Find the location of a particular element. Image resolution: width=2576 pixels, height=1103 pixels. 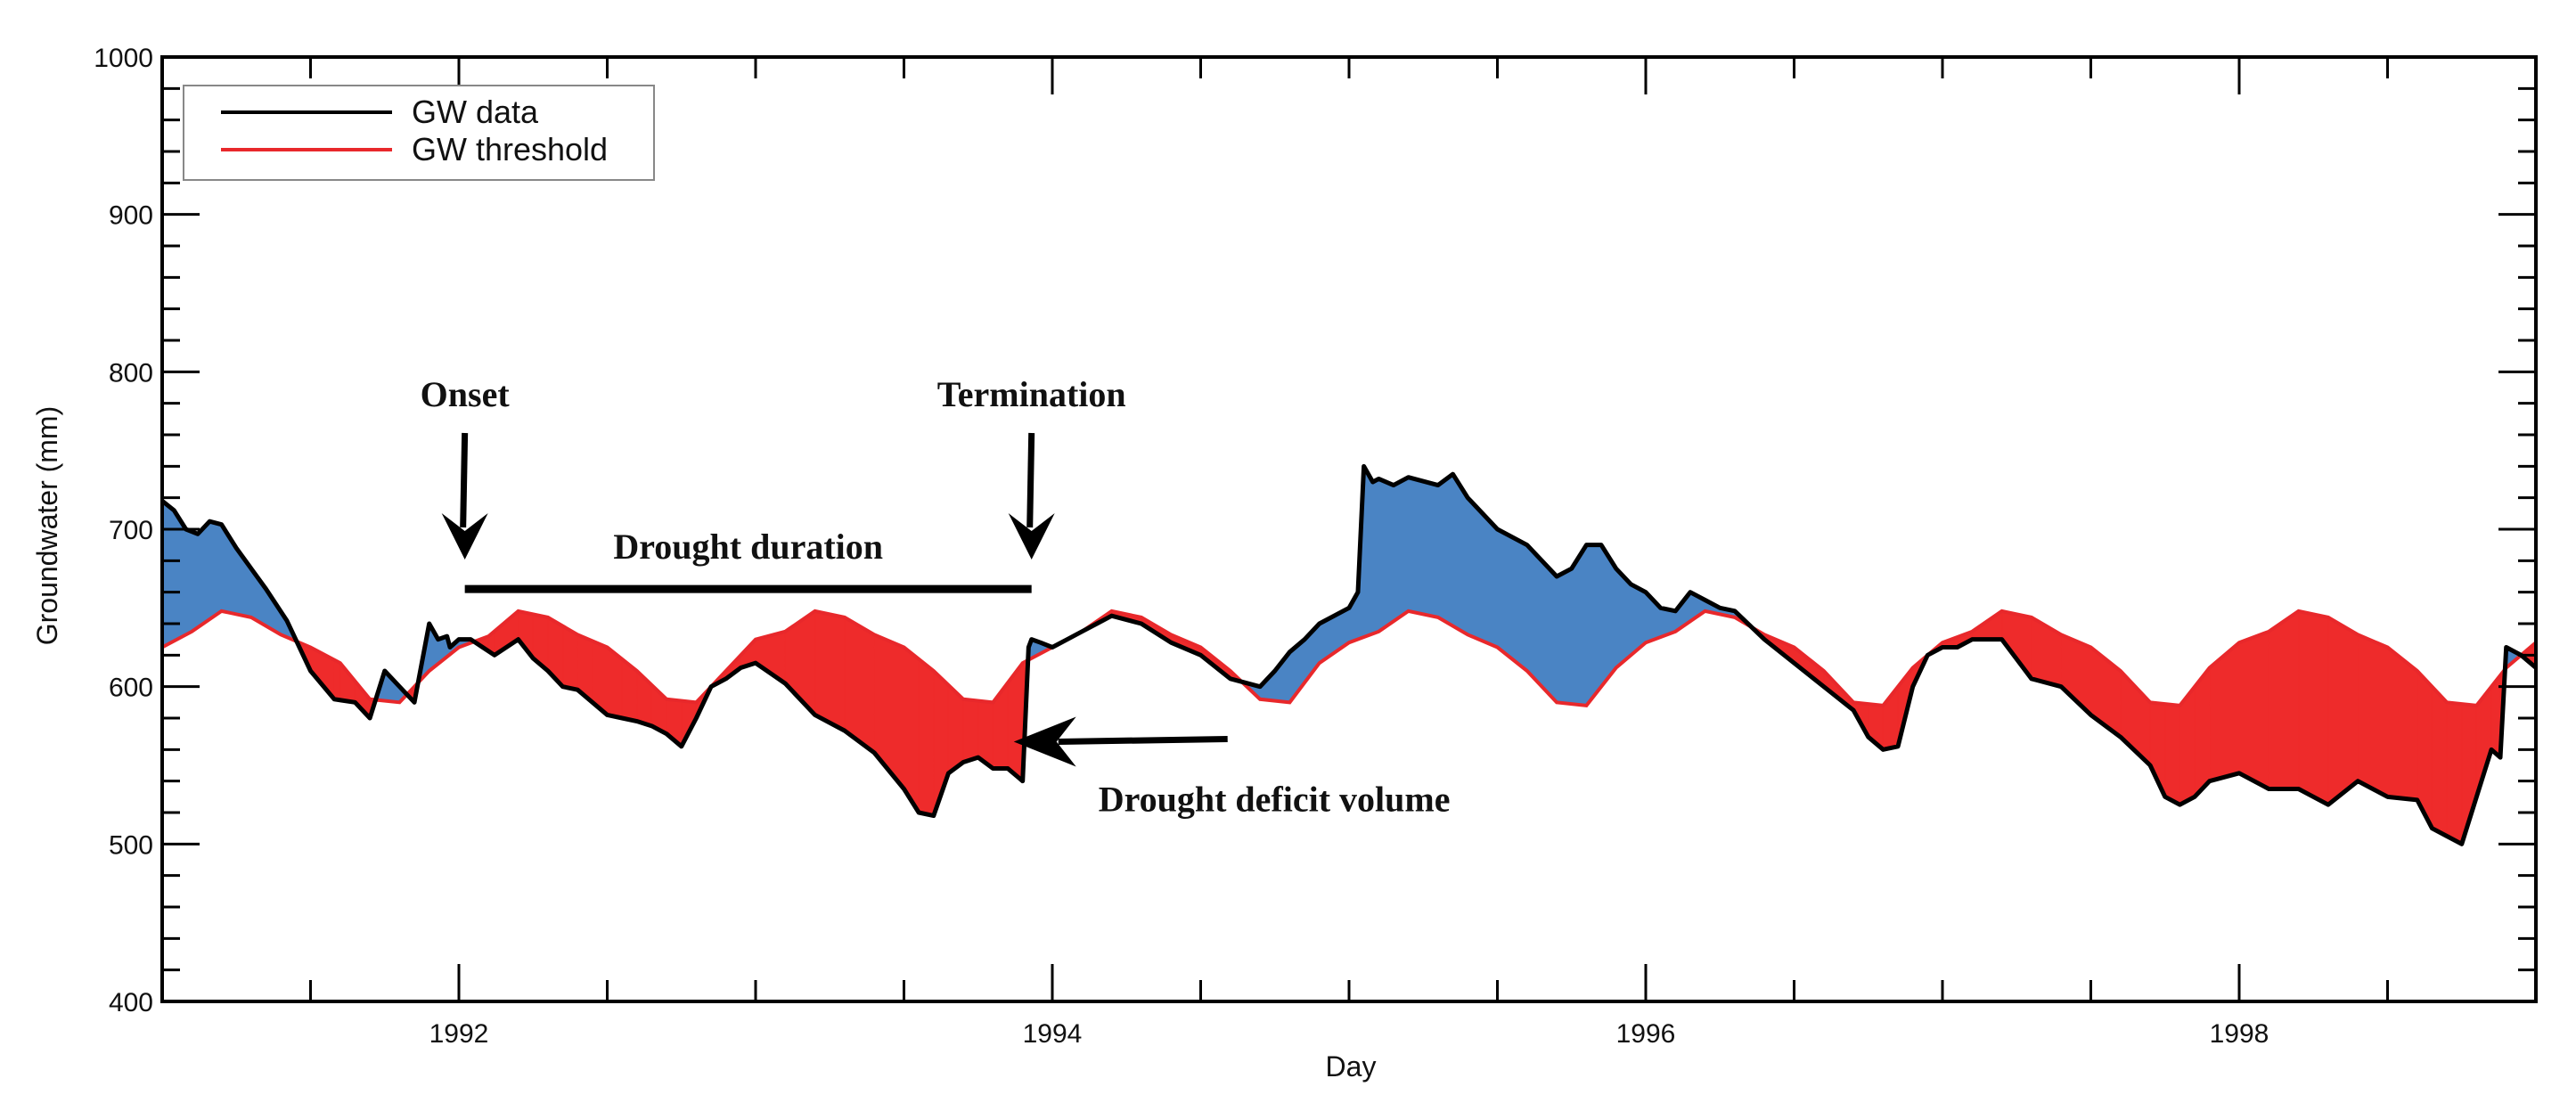

termination-arrow-head is located at coordinates (1031, 536).